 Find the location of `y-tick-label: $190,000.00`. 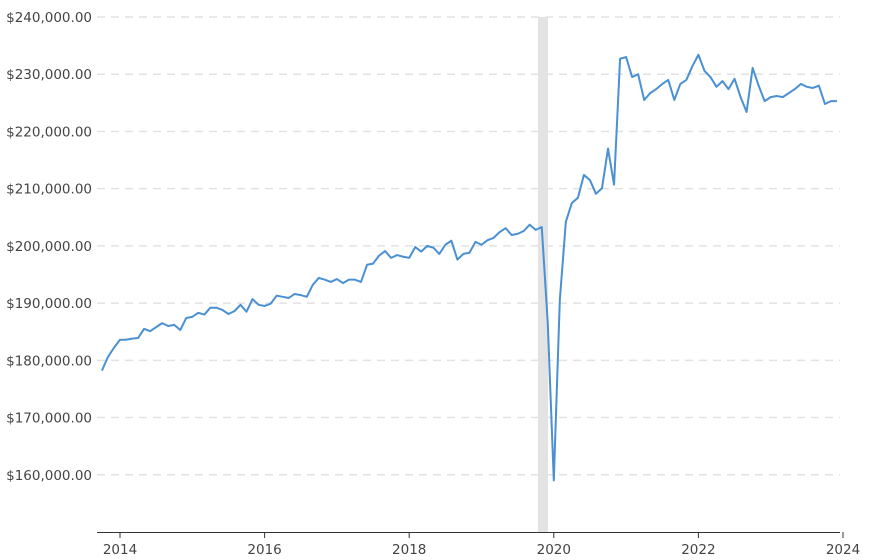

y-tick-label: $190,000.00 is located at coordinates (49, 304).